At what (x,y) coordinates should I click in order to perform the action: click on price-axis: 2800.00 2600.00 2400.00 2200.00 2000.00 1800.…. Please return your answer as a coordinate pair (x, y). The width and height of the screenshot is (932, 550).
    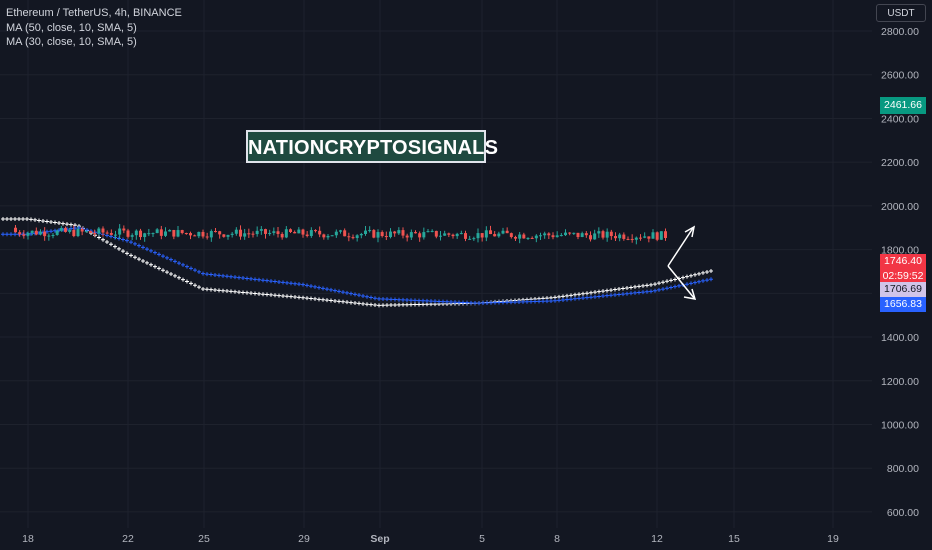
    Looking at the image, I should click on (900, 272).